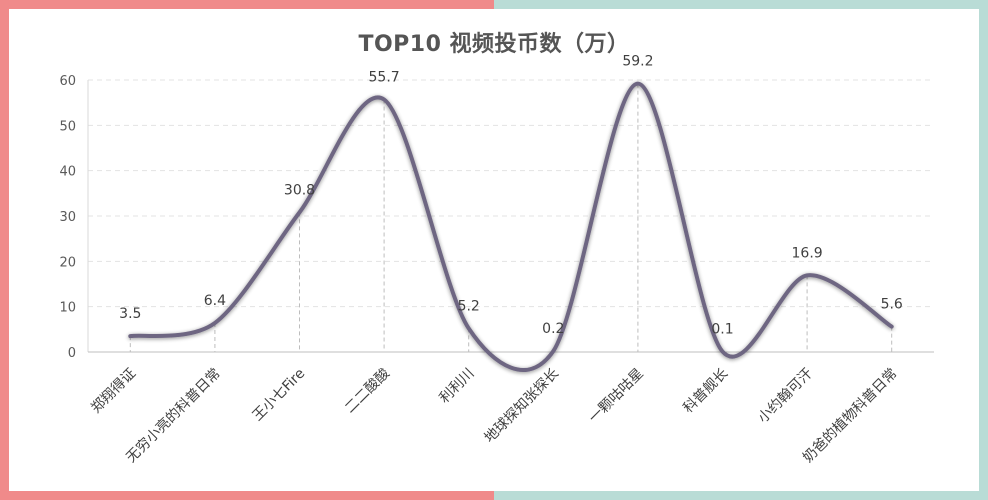 This screenshot has width=988, height=500. What do you see at coordinates (67, 172) in the screenshot?
I see `y-tick-label: 40` at bounding box center [67, 172].